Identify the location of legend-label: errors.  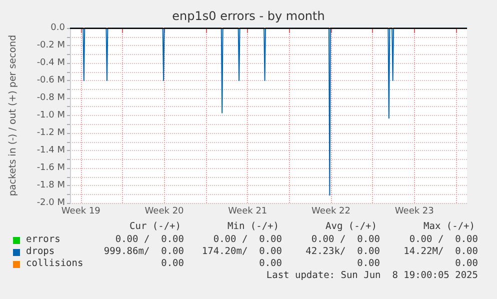
(43, 240).